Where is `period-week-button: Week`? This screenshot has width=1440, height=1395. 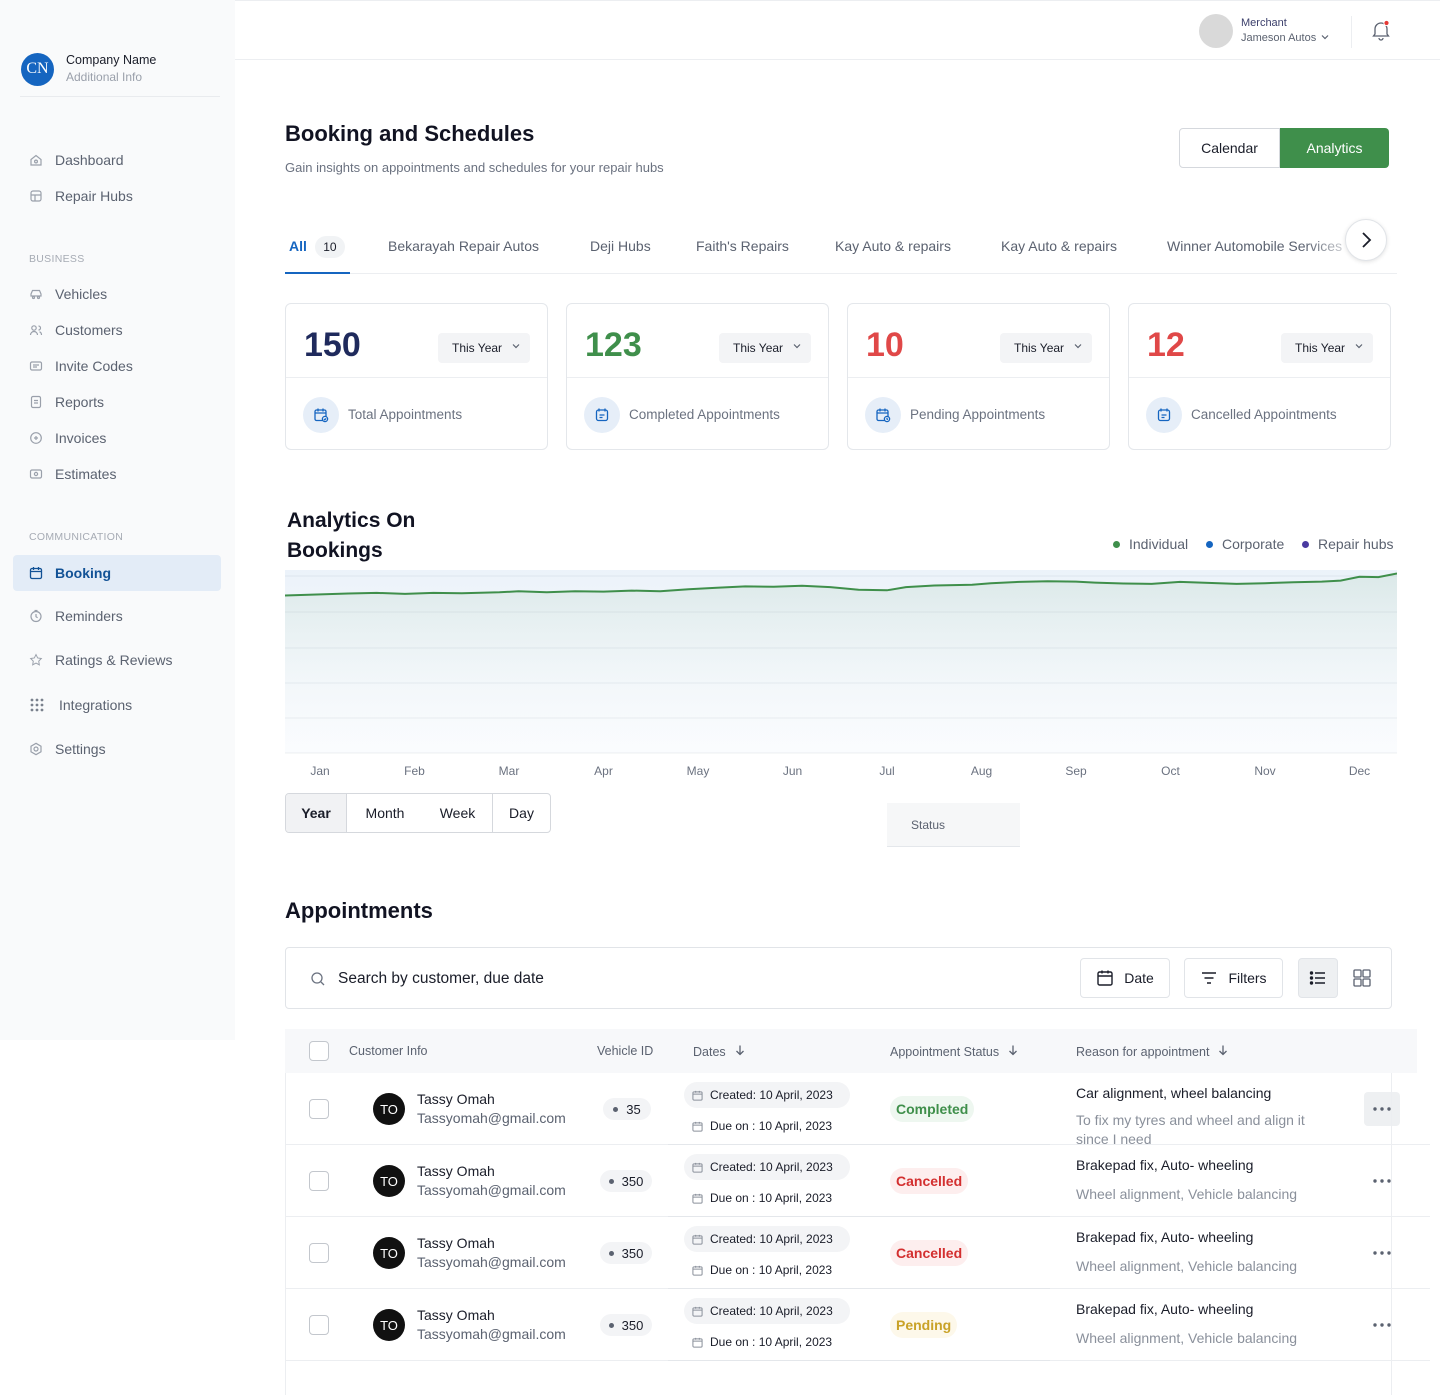
period-week-button: Week is located at coordinates (458, 813).